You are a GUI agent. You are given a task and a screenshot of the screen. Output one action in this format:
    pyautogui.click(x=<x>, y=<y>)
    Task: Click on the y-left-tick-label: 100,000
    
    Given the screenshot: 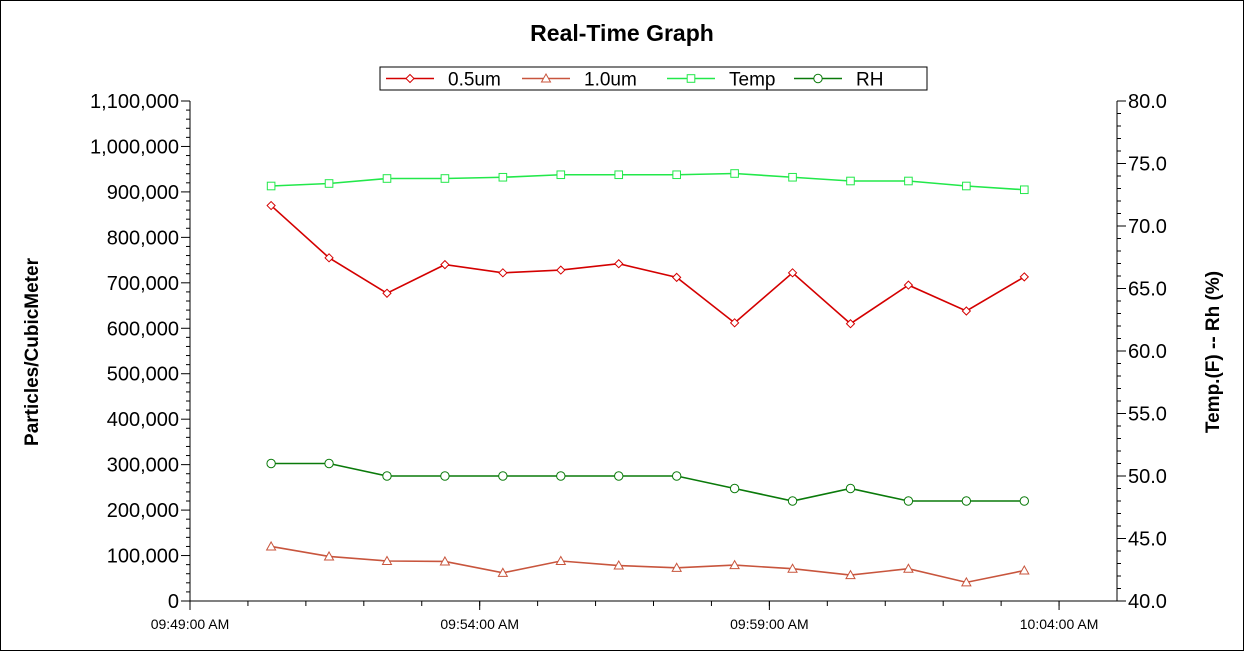 What is the action you would take?
    pyautogui.click(x=143, y=557)
    